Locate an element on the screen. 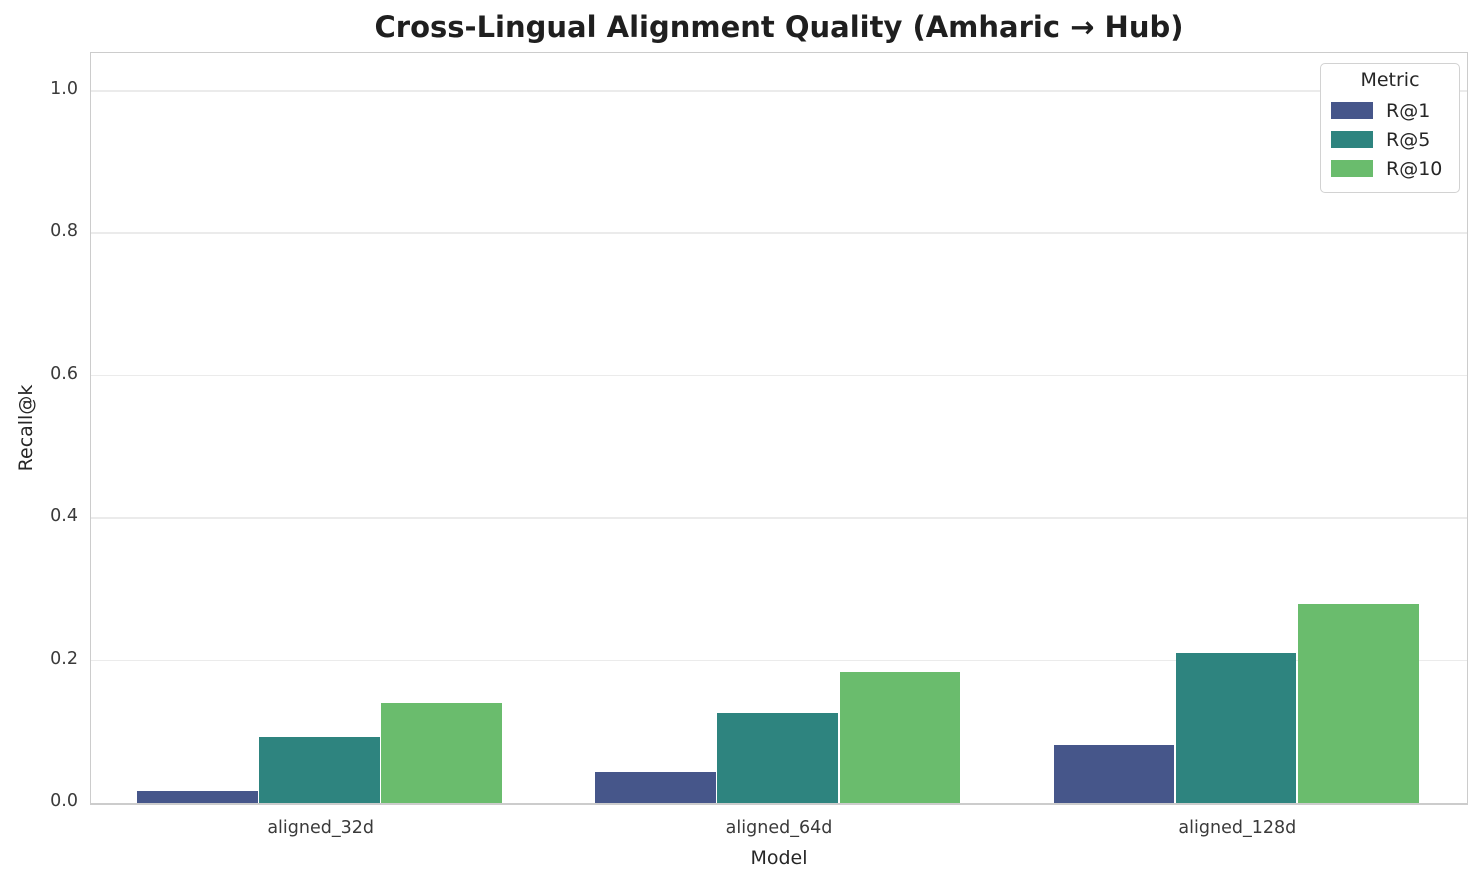  legend-item-R@10: R@10 is located at coordinates (1390, 168).